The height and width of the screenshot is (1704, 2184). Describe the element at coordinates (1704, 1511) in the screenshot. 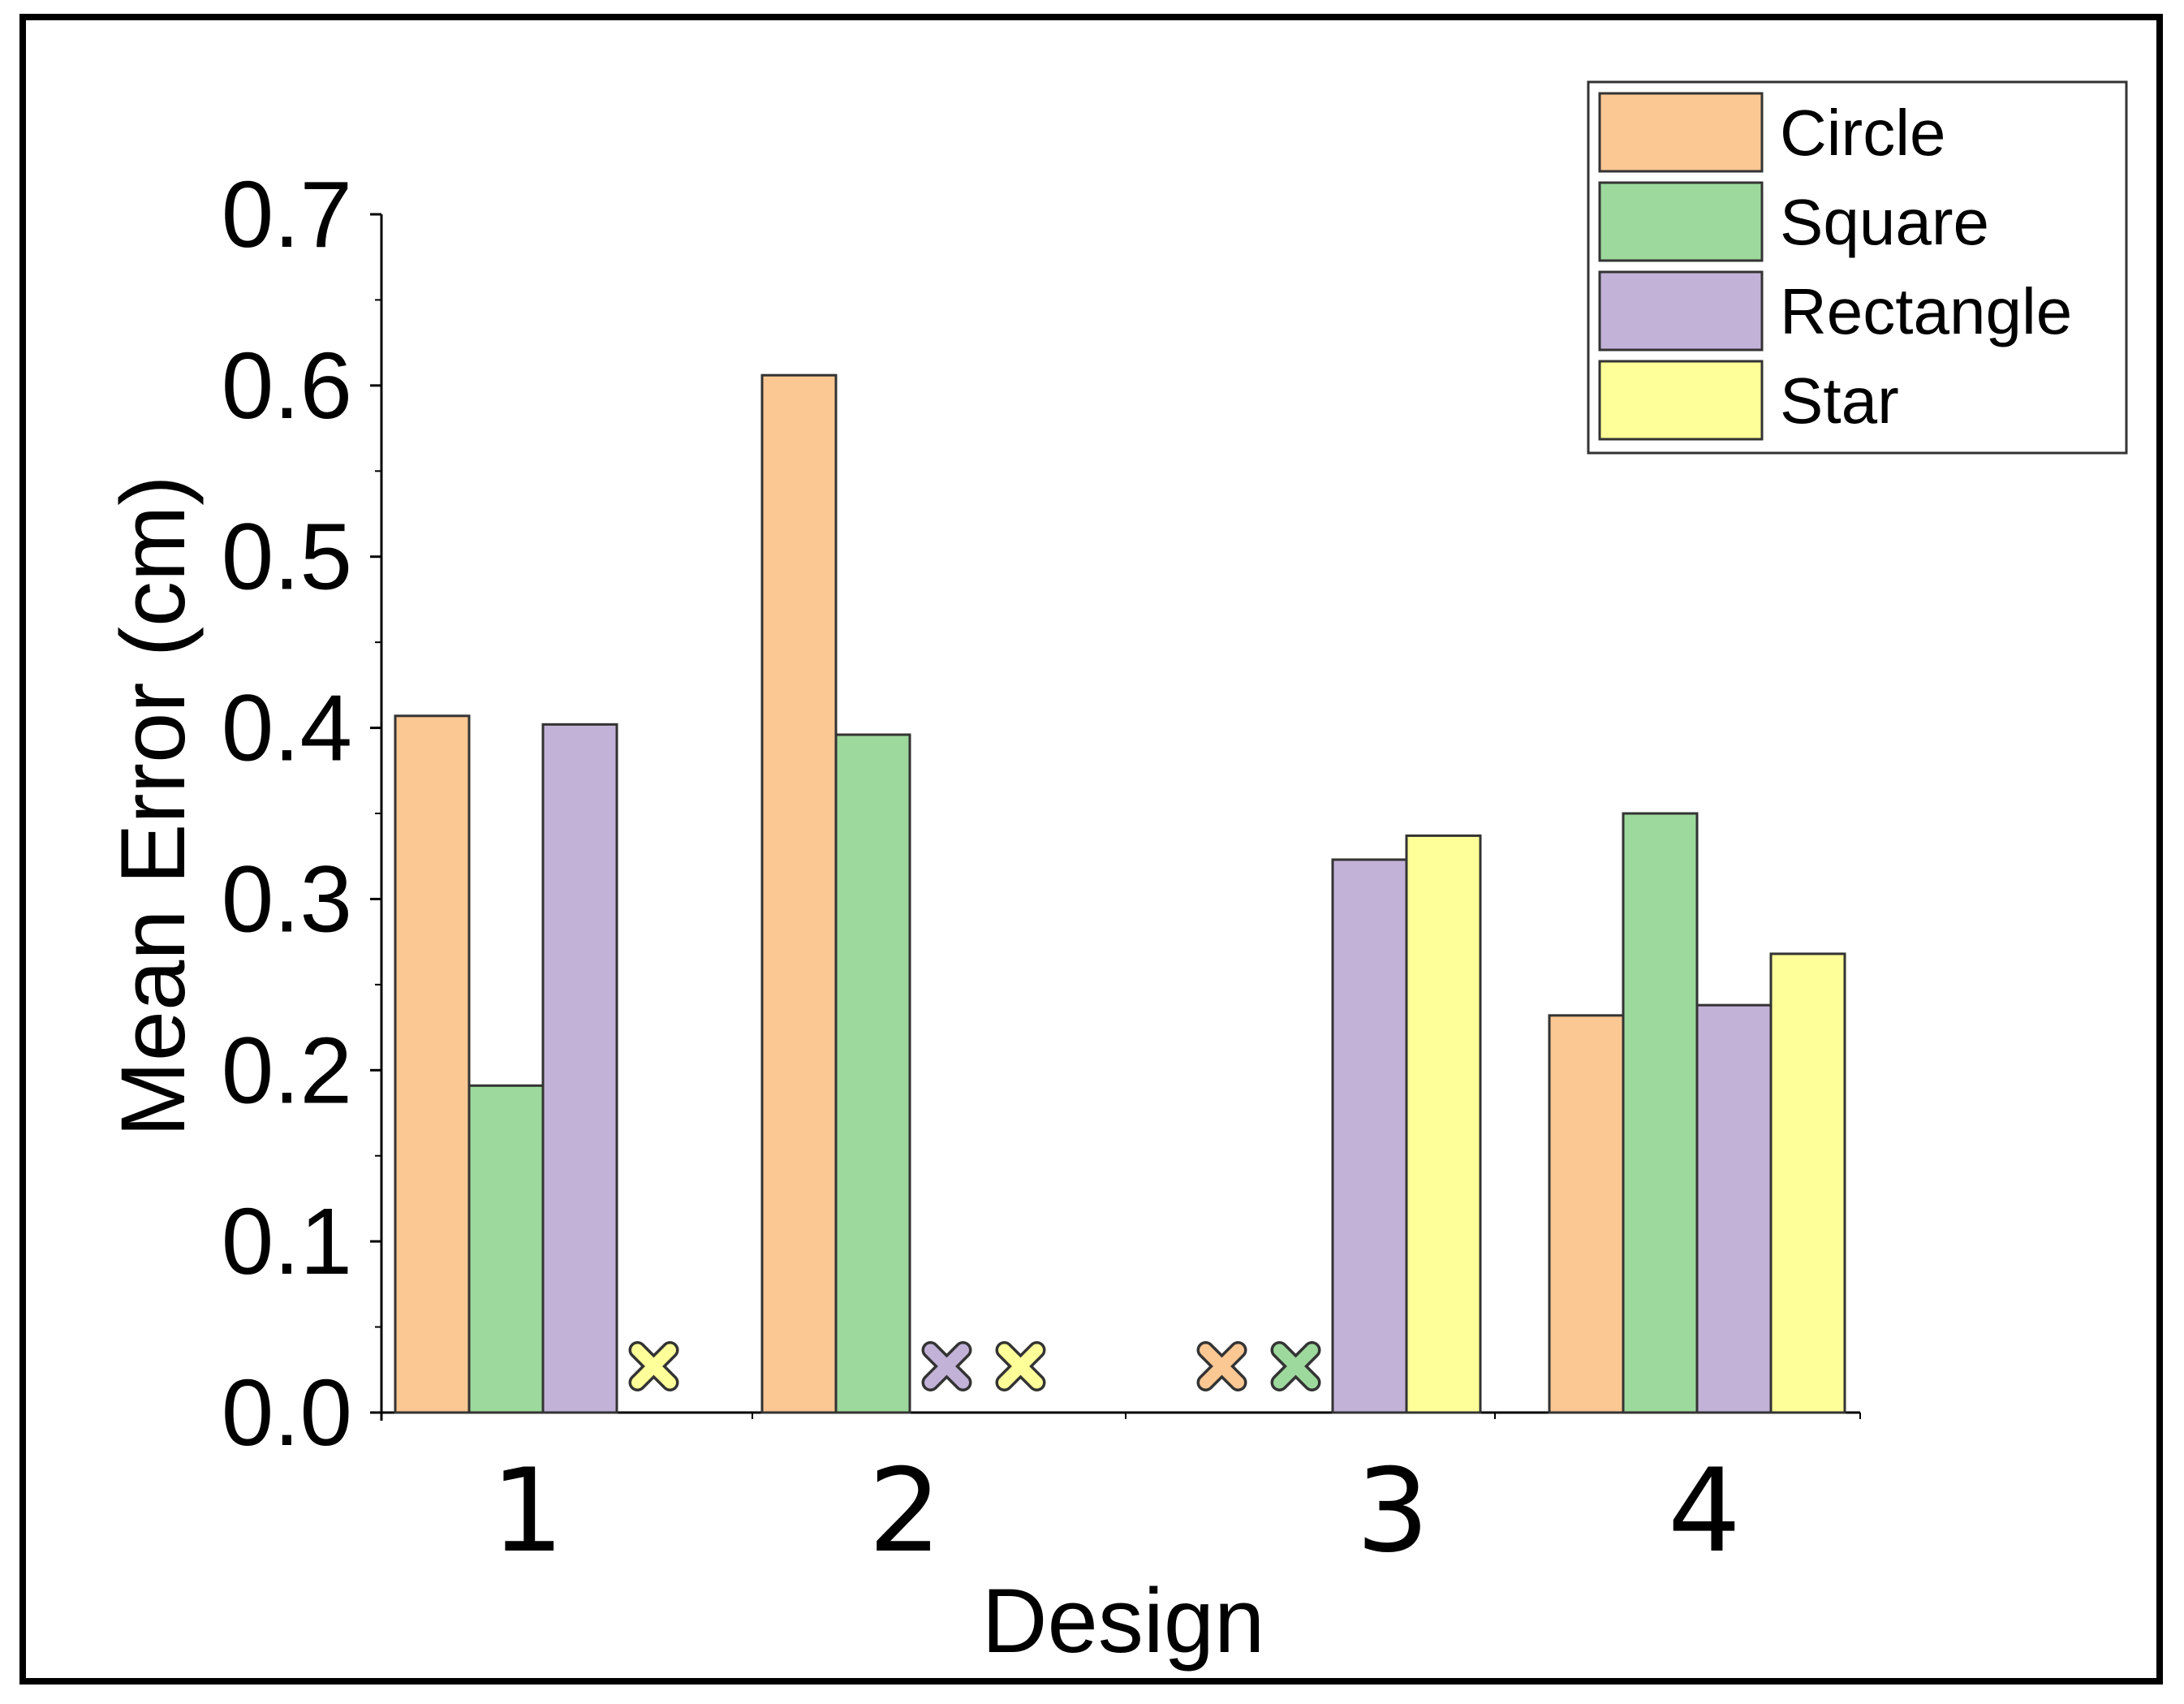

I see `x-category-label: 4` at that location.